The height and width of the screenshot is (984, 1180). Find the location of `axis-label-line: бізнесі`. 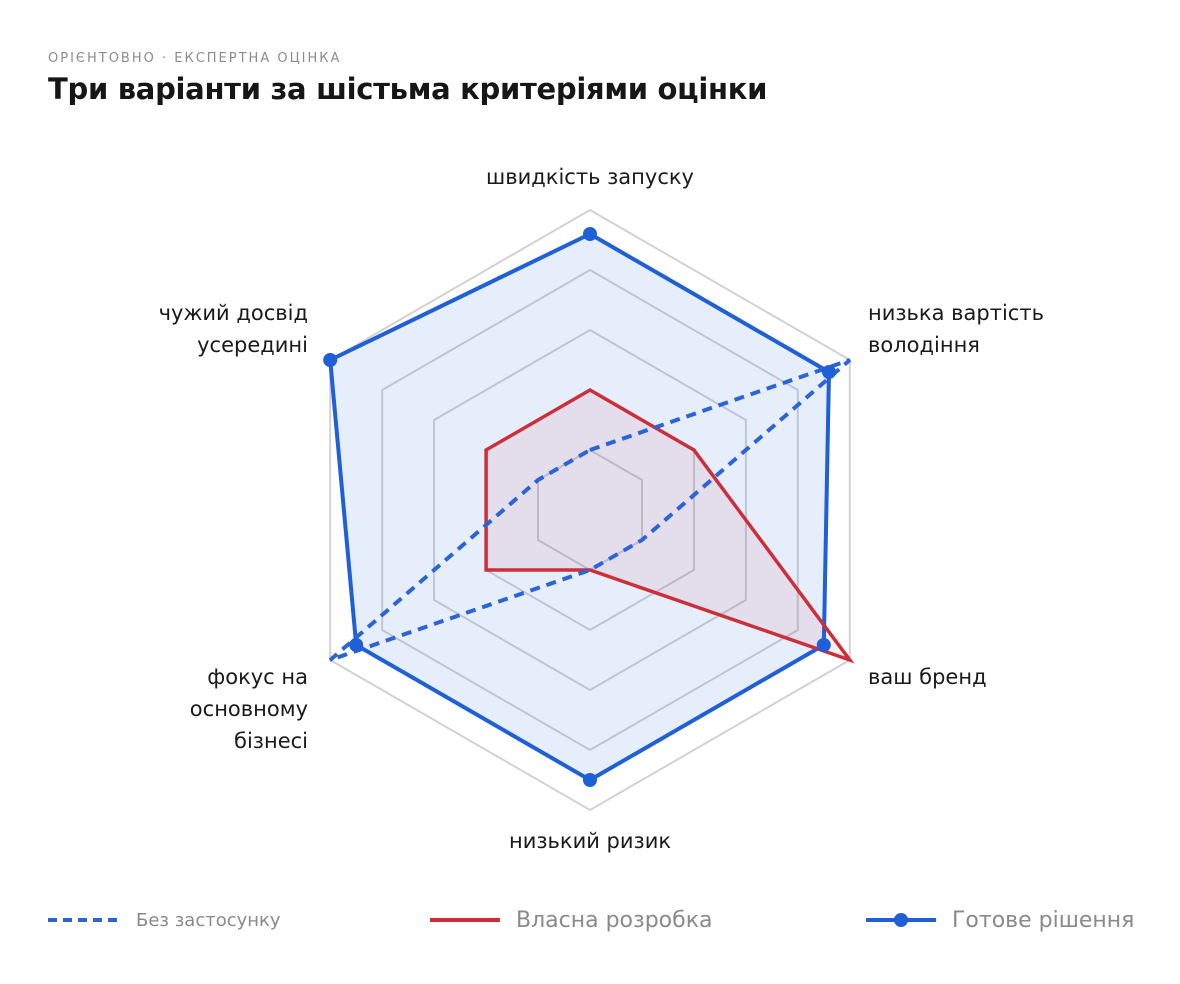

axis-label-line: бізнесі is located at coordinates (271, 741).